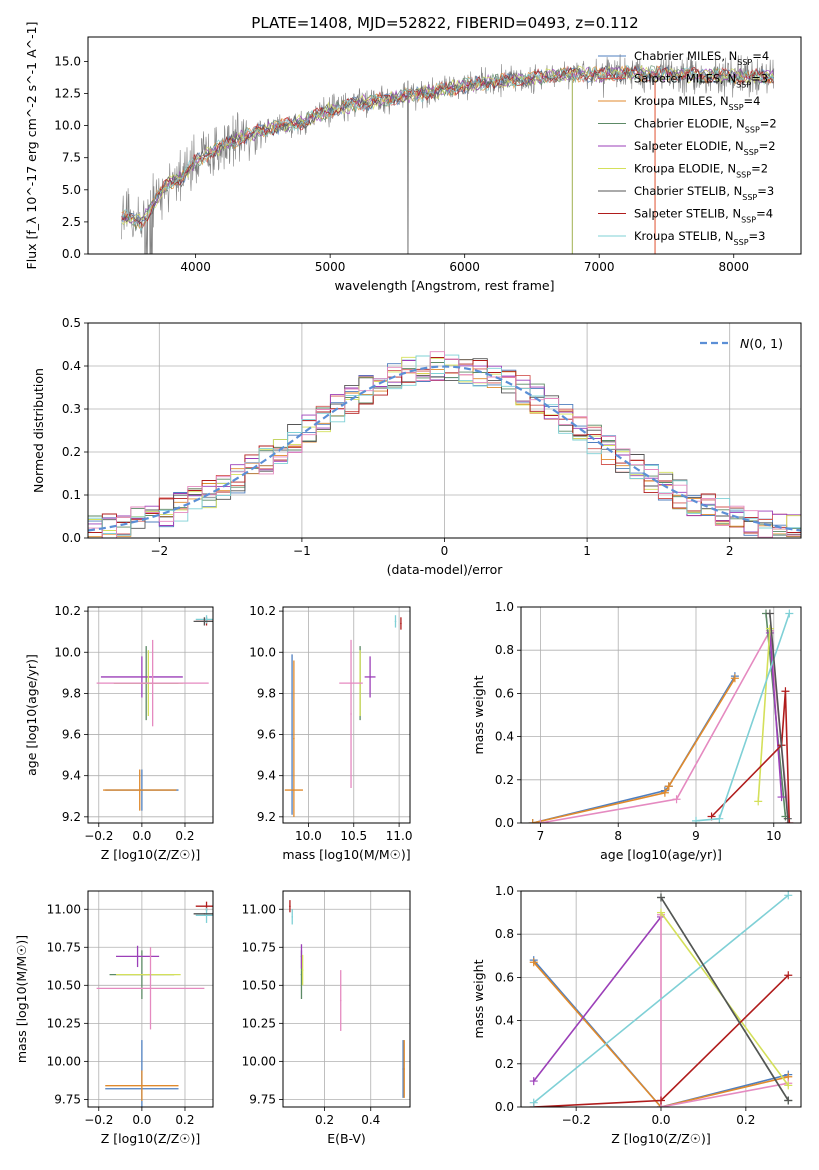 Image resolution: width=819 pixels, height=1170 pixels. I want to click on y-tick-label: 0.1, so click(71, 495).